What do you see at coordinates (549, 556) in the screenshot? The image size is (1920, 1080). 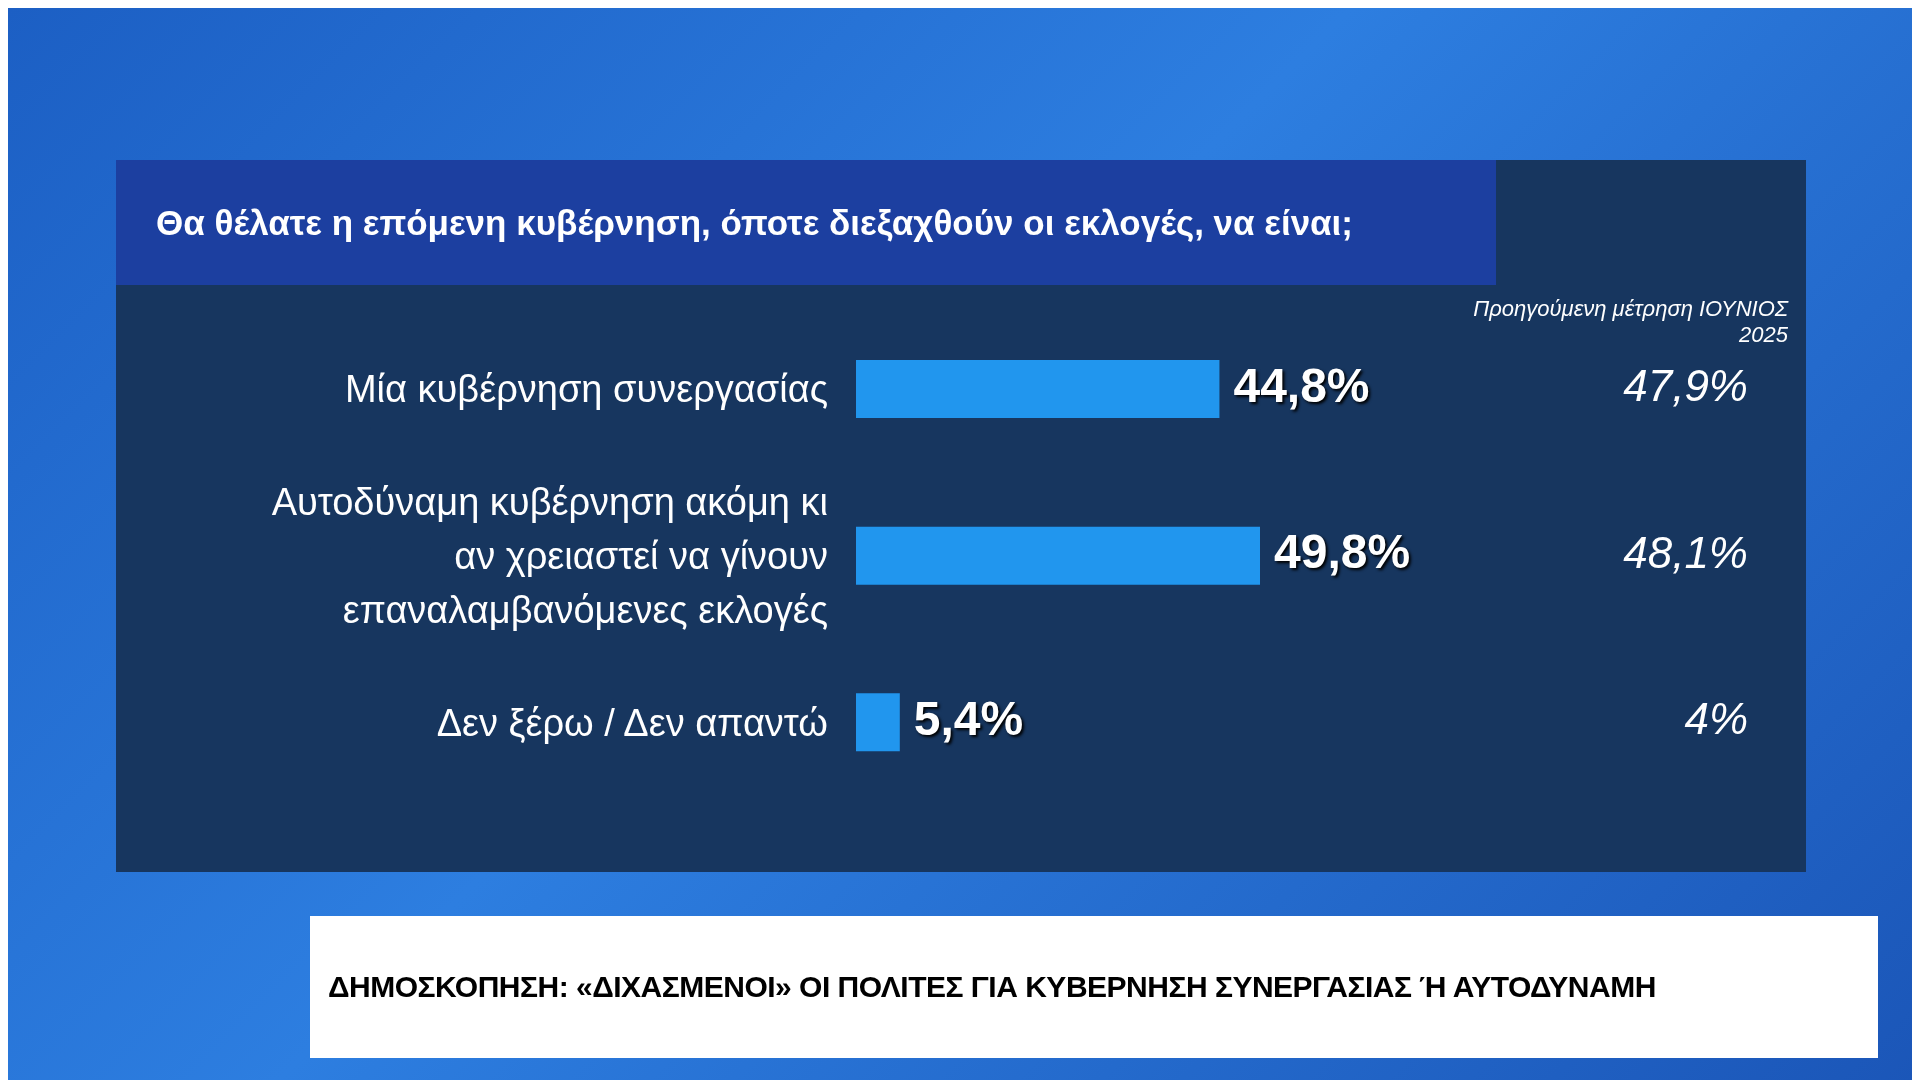 I see `y-tick-label: Αυτοδύναμη κυβέρνηση ακόμη κι αν χρειαστεί να γίνουν επαναλαμβανόμενες εκλογές` at bounding box center [549, 556].